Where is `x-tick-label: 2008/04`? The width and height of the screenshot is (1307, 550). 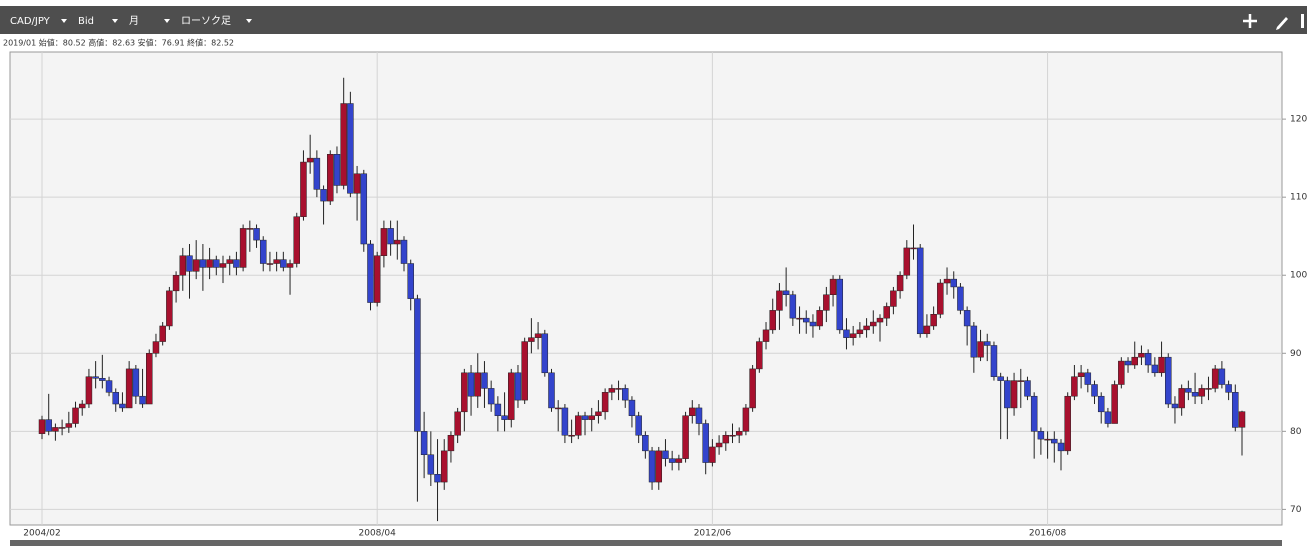
x-tick-label: 2008/04 is located at coordinates (378, 534).